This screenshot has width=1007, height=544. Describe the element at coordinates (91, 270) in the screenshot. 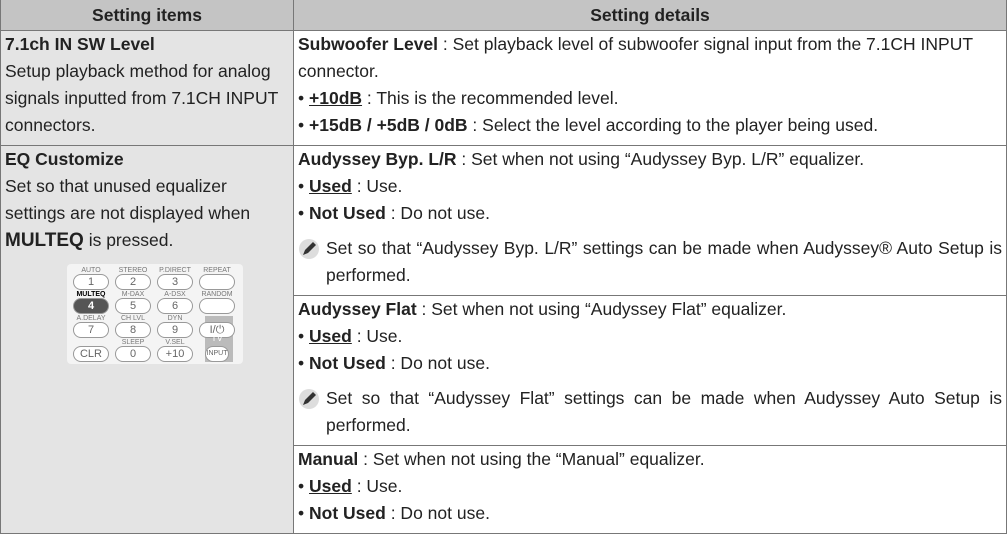

I see `remote-label: AUTO` at that location.